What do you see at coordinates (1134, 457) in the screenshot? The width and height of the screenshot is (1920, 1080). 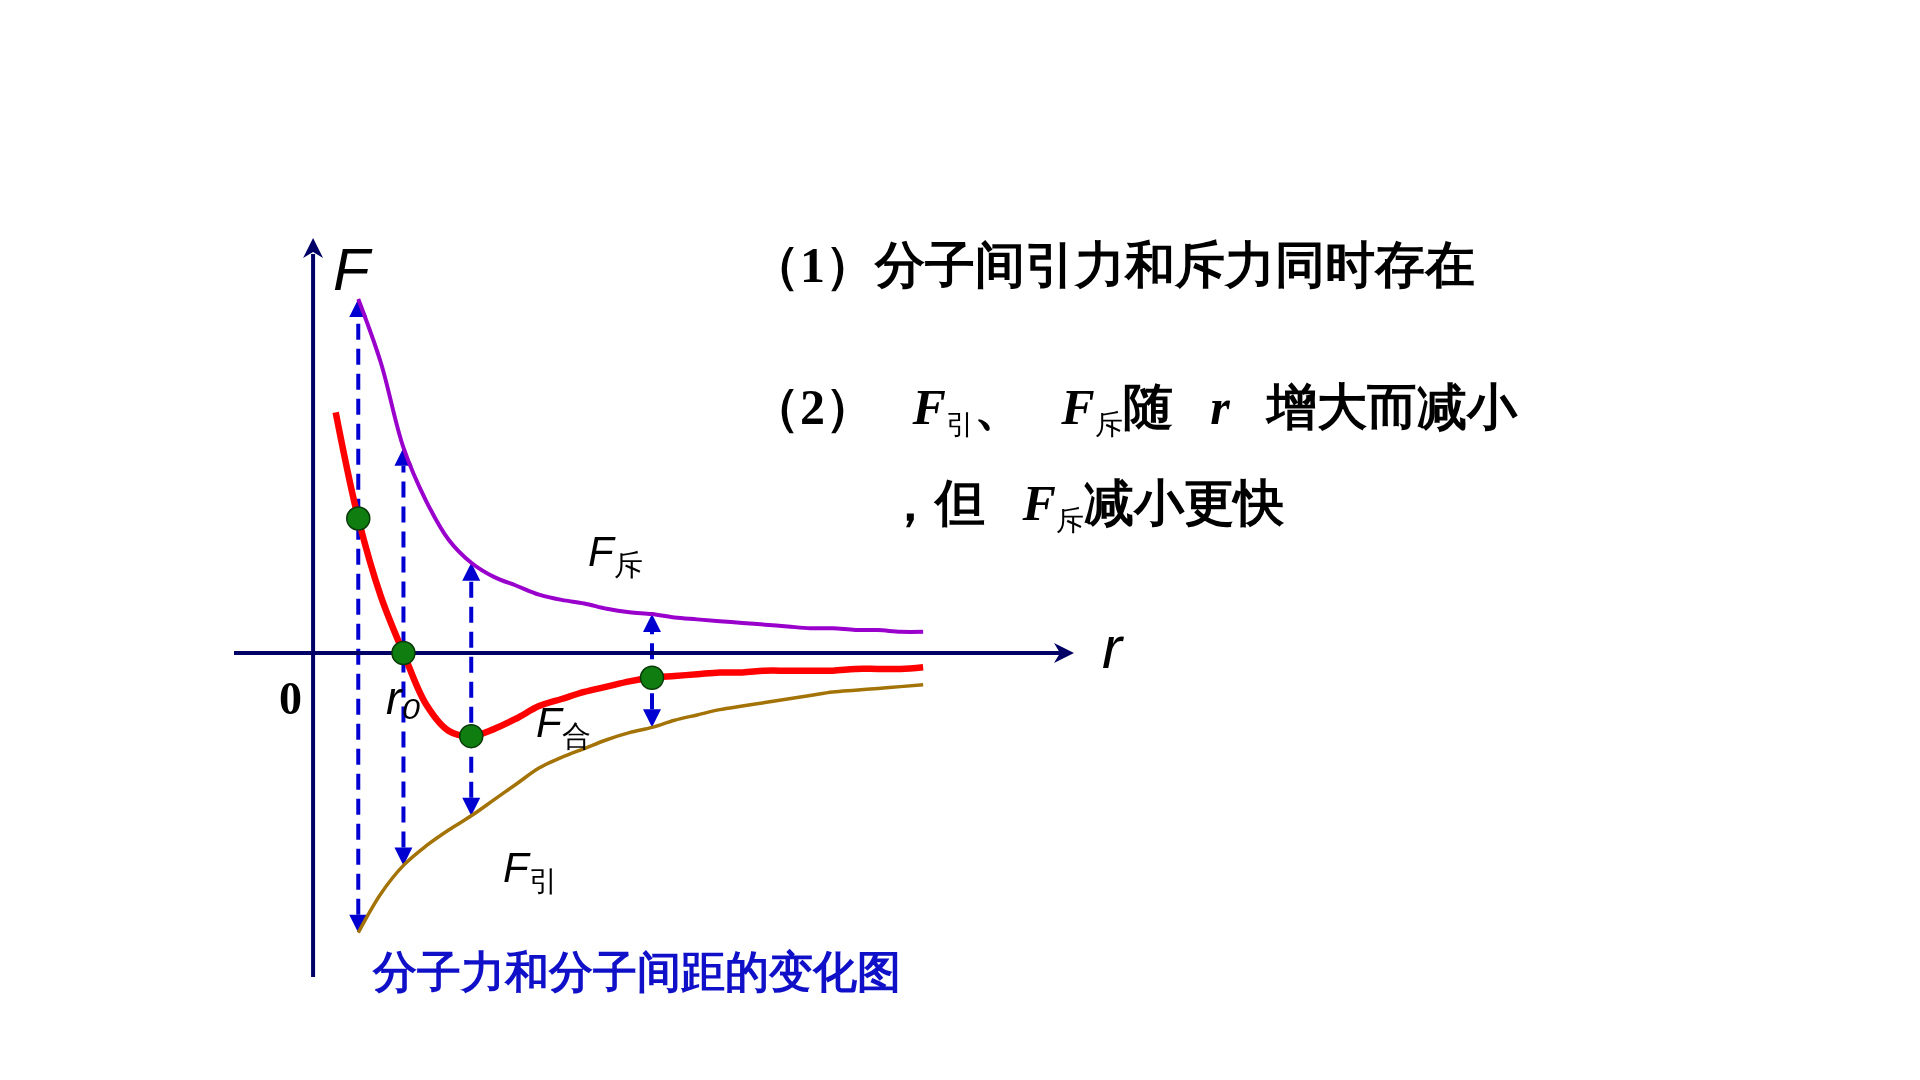 I see `text: （2） F$_{引}$、 F$_{斥}$随 r 增大而减小，但 F$_{斥}$减小更快` at bounding box center [1134, 457].